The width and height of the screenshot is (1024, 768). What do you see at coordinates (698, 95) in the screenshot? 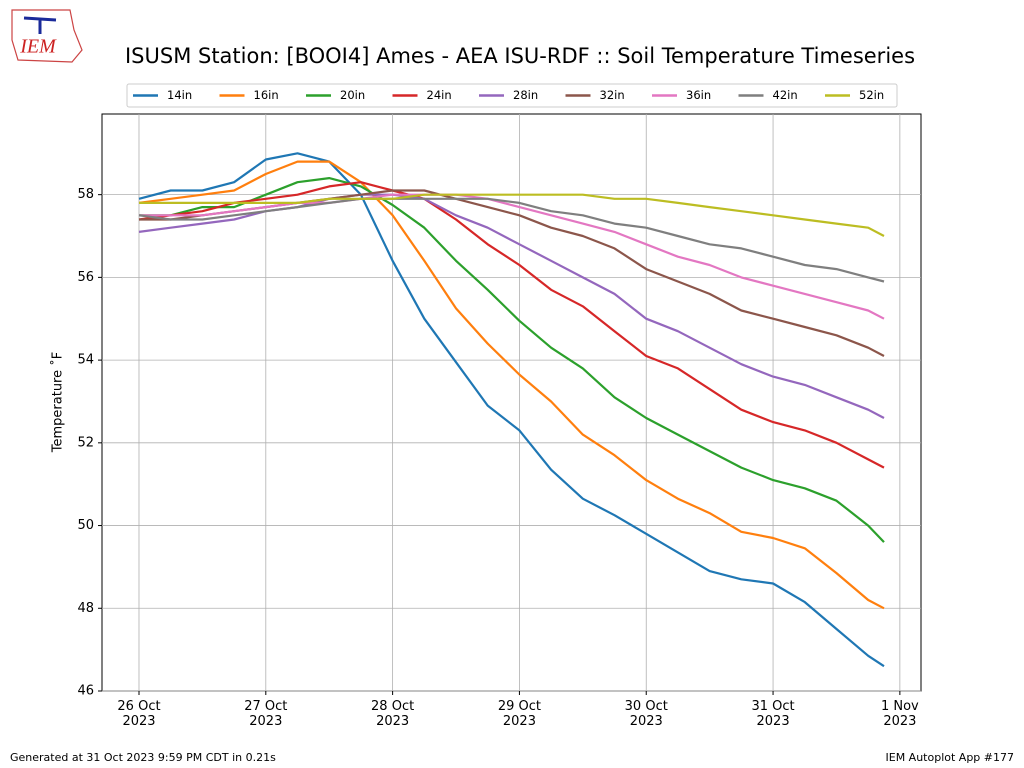
I see `legend-label: 36in` at bounding box center [698, 95].